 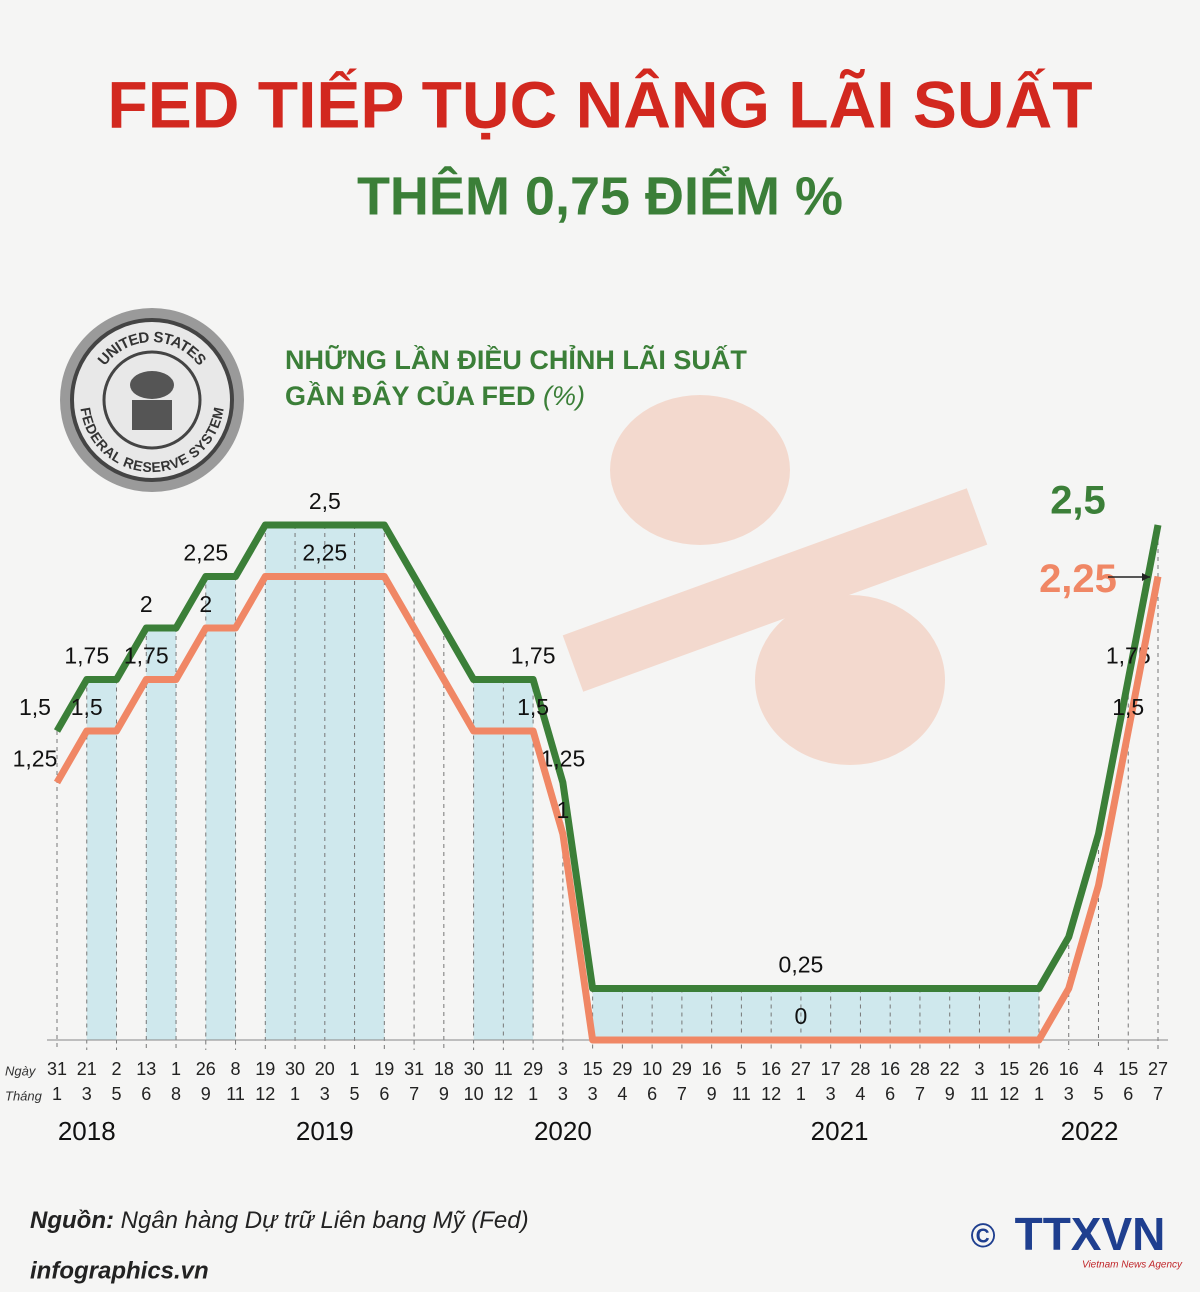 What do you see at coordinates (21, 1070) in the screenshot?
I see `row-label: Ngày` at bounding box center [21, 1070].